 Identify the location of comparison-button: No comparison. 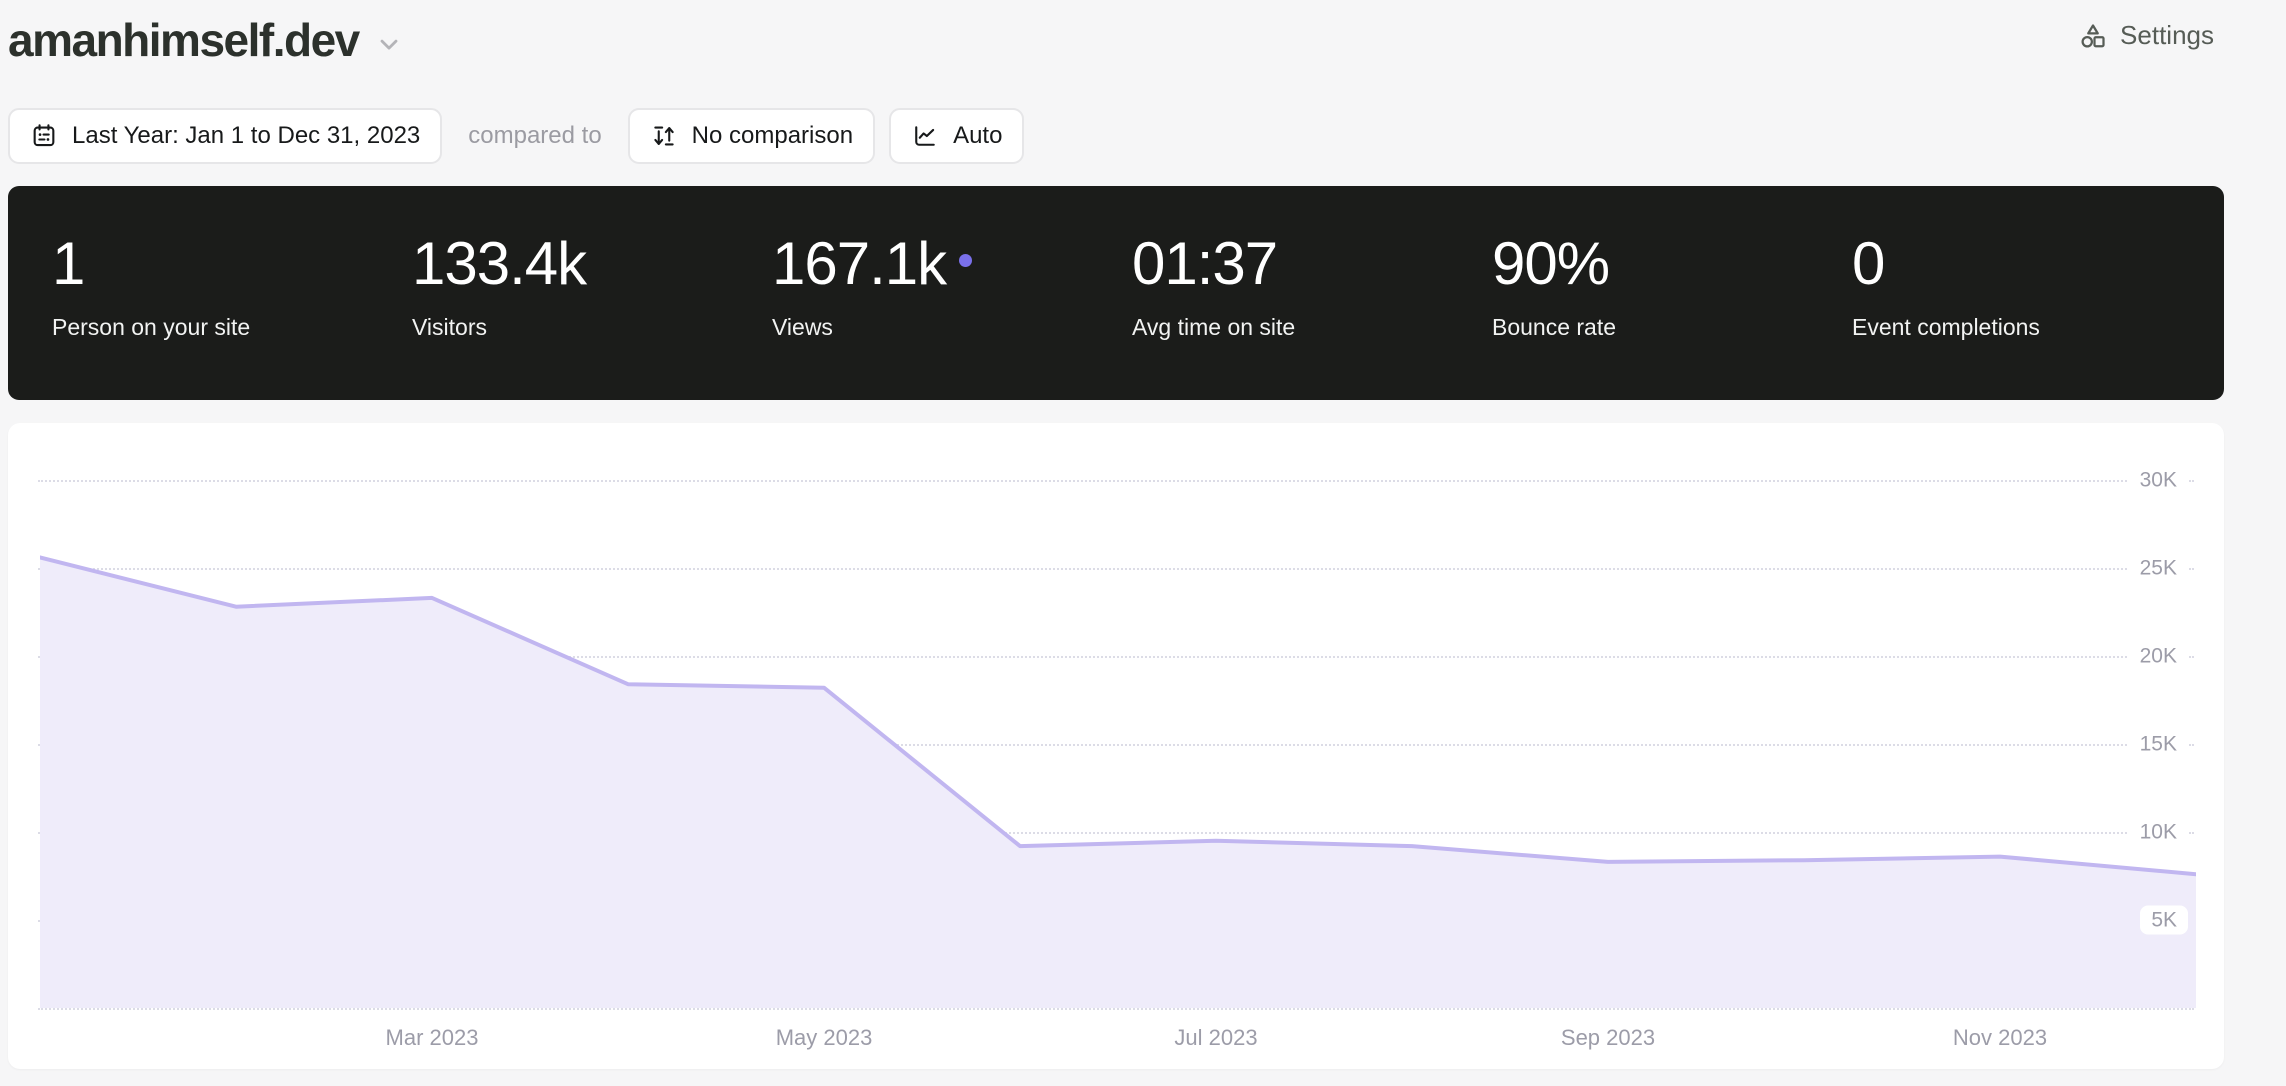
(751, 136).